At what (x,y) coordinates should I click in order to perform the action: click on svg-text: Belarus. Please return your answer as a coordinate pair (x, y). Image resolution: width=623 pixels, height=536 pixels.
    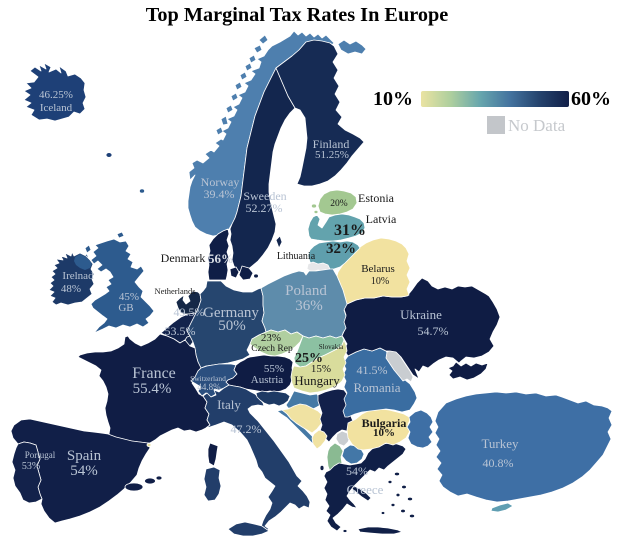
    Looking at the image, I should click on (378, 269).